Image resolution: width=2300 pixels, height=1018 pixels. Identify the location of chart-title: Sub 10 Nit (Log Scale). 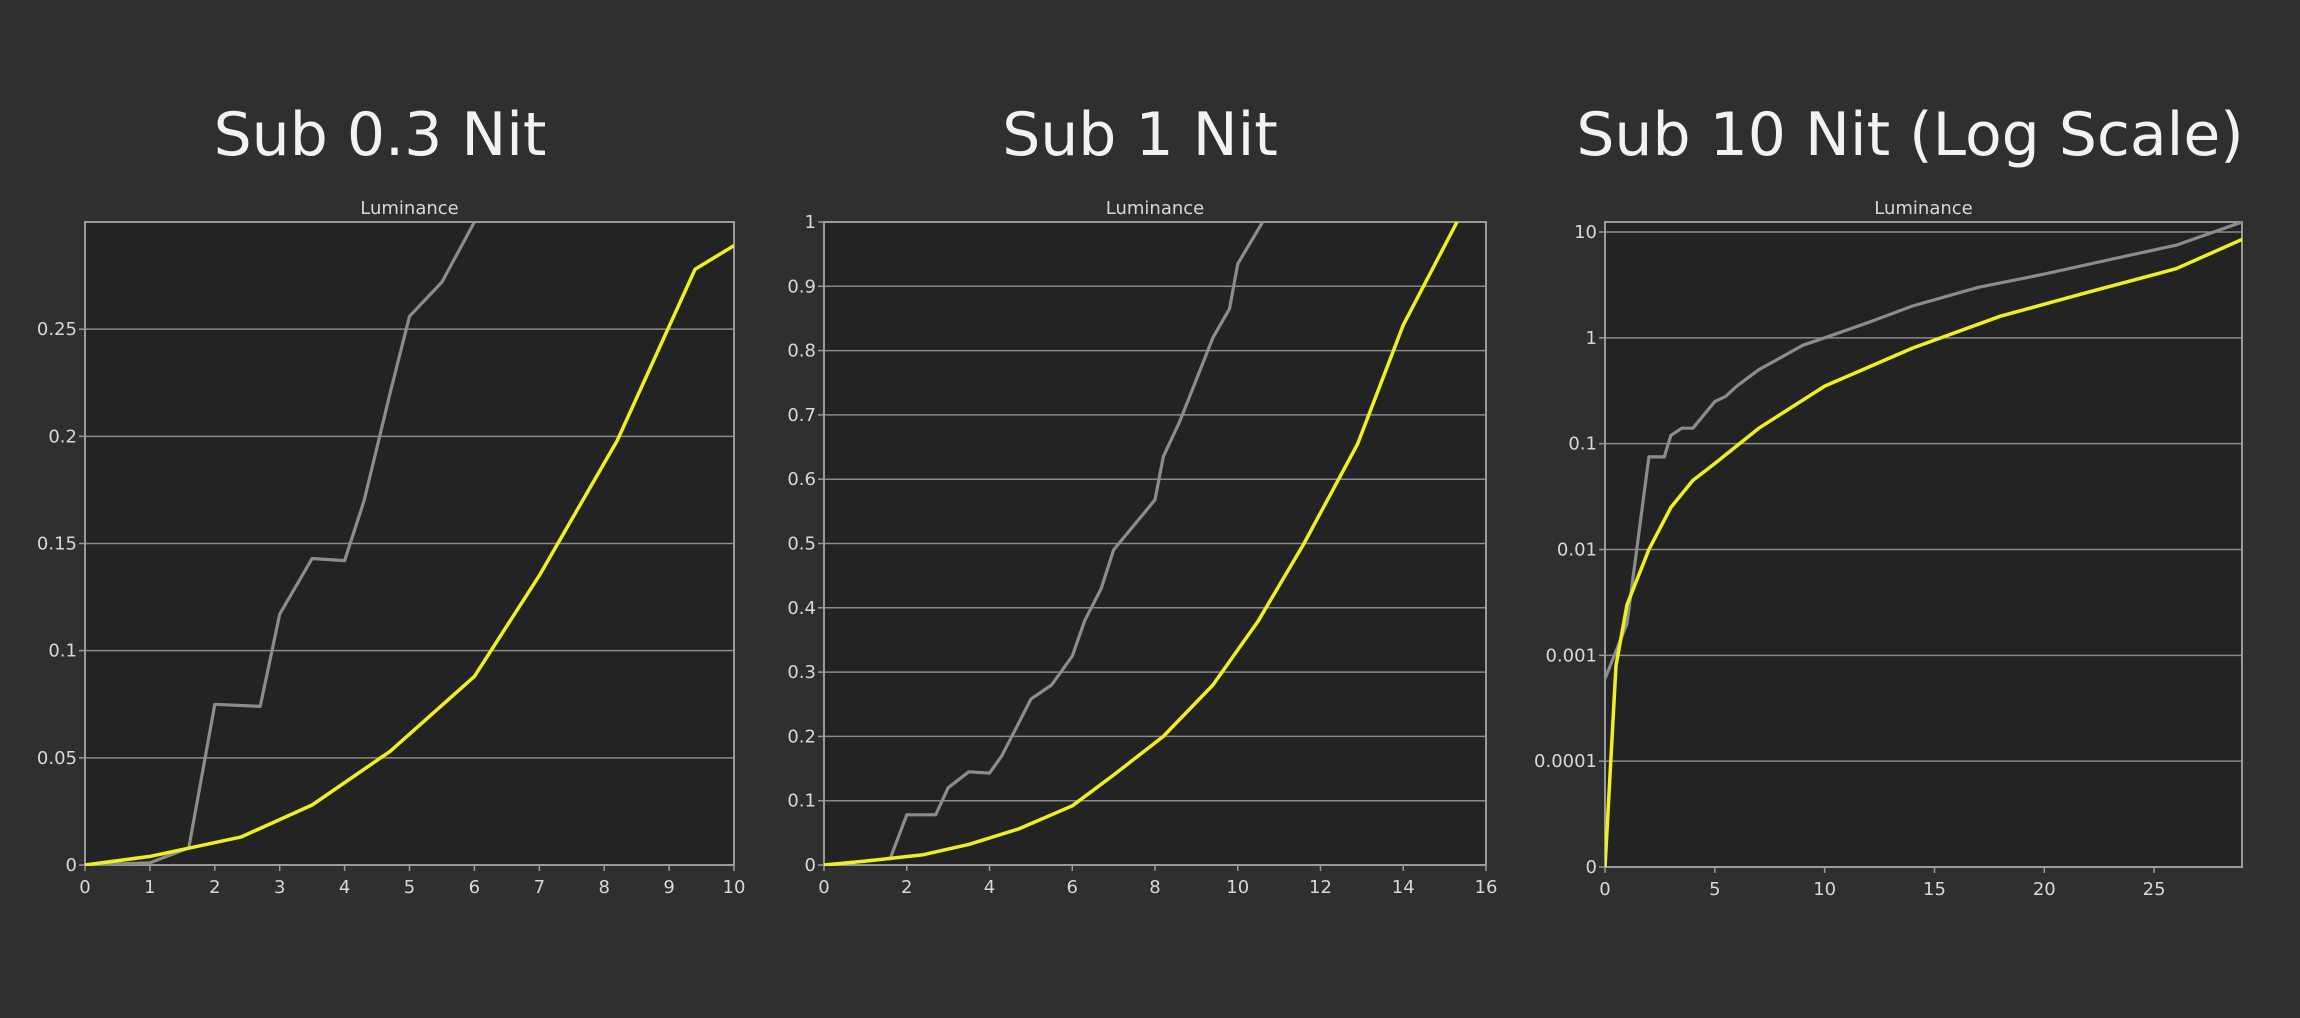
(1910, 135).